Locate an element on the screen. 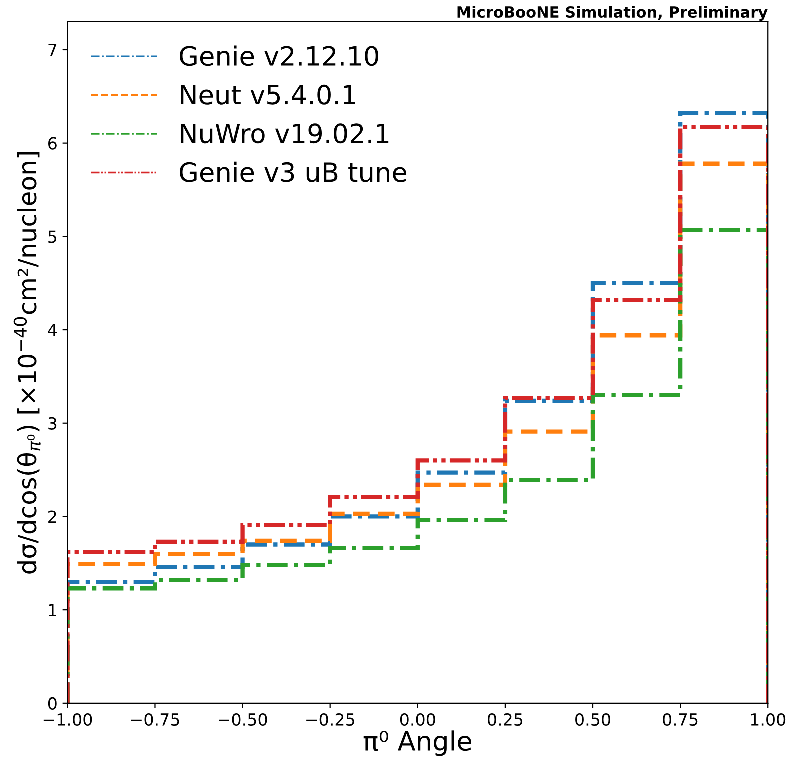 The width and height of the screenshot is (787, 758). x-tick-label: 1.00 is located at coordinates (768, 719).